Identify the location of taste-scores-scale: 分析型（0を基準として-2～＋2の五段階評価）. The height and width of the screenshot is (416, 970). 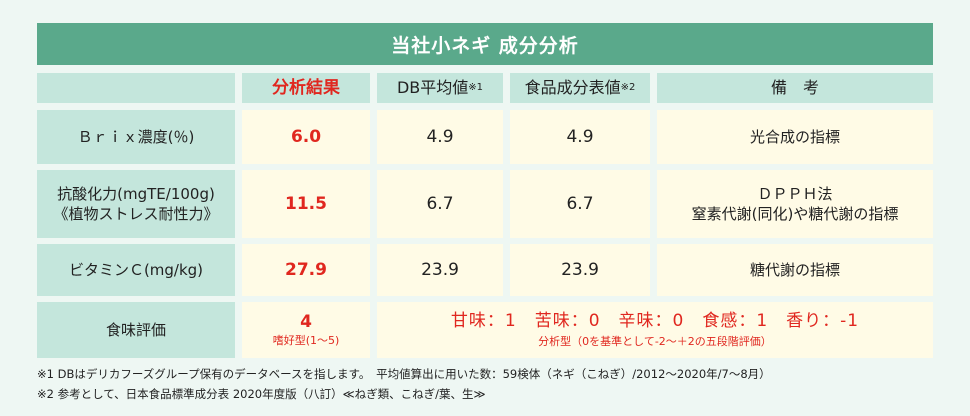
(655, 342).